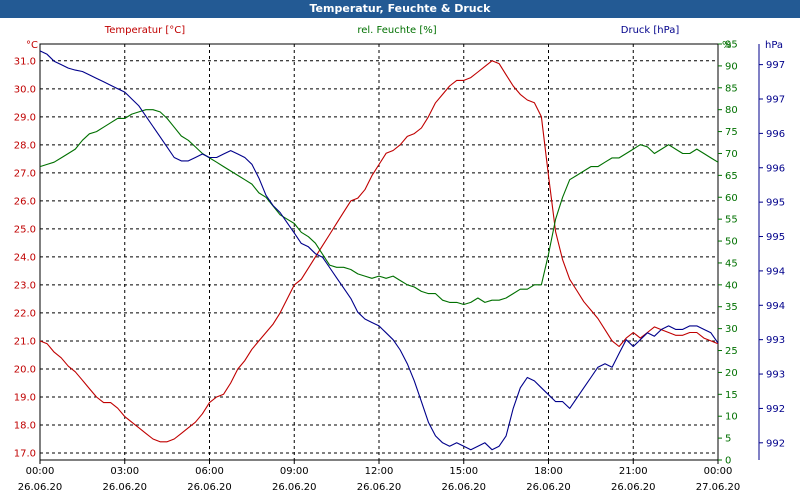 This screenshot has height=500, width=800. Describe the element at coordinates (25, 89) in the screenshot. I see `temperature-tick-label: 30.0` at that location.